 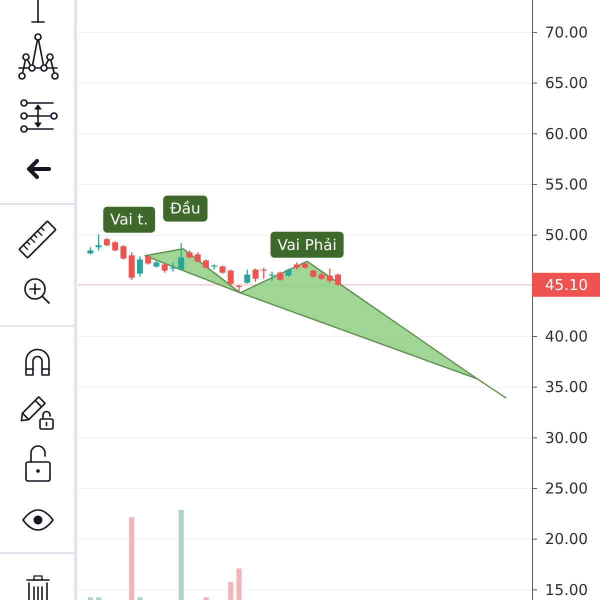 I want to click on y-tick-label: 40.00, so click(x=566, y=336).